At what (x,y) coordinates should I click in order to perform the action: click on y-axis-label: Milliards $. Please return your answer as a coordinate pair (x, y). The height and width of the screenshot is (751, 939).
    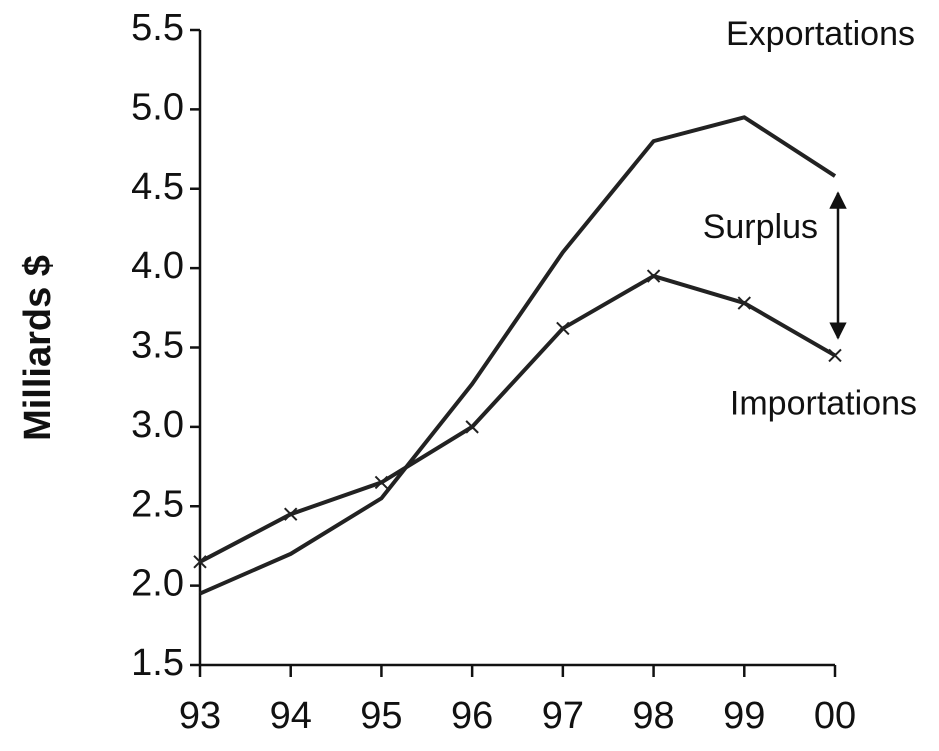
    Looking at the image, I should click on (38, 348).